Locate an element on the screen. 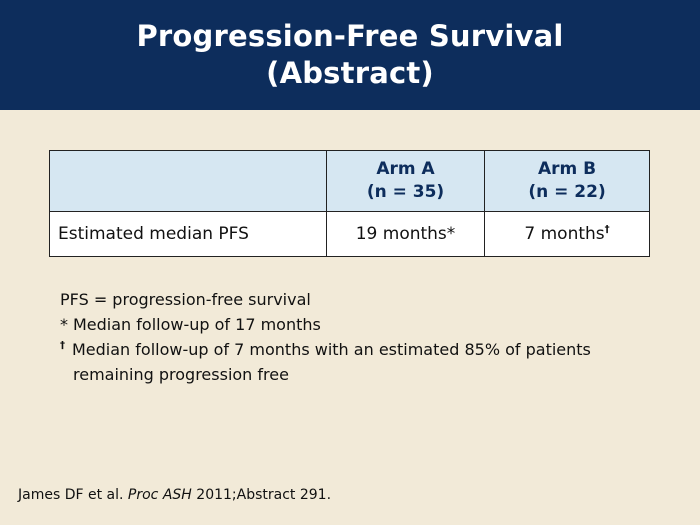 This screenshot has width=700, height=525. slide-title-line2: (Abstract) is located at coordinates (350, 73).